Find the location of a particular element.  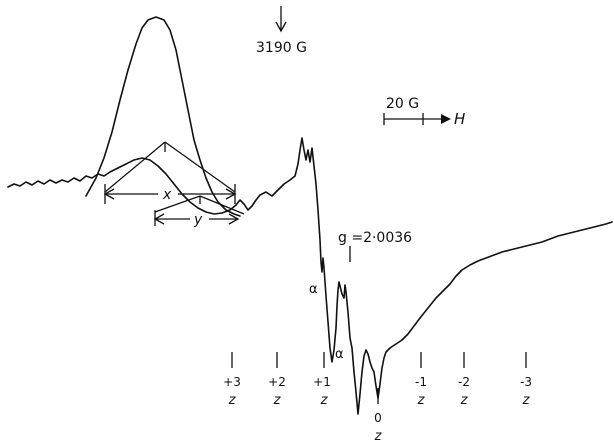

field-direction-arrowhead is located at coordinates (446, 119).